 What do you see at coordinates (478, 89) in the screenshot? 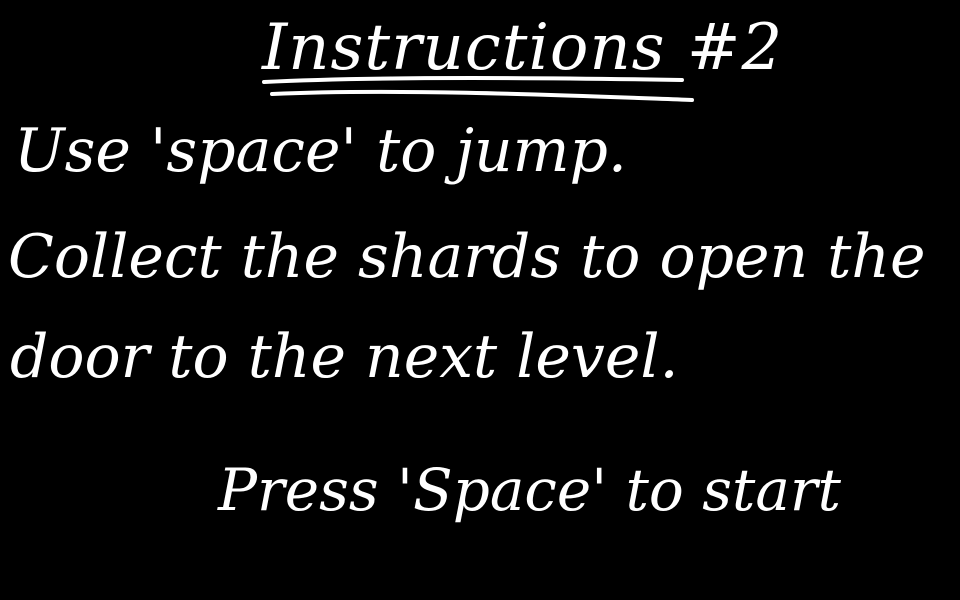
I see `title-underline` at bounding box center [478, 89].